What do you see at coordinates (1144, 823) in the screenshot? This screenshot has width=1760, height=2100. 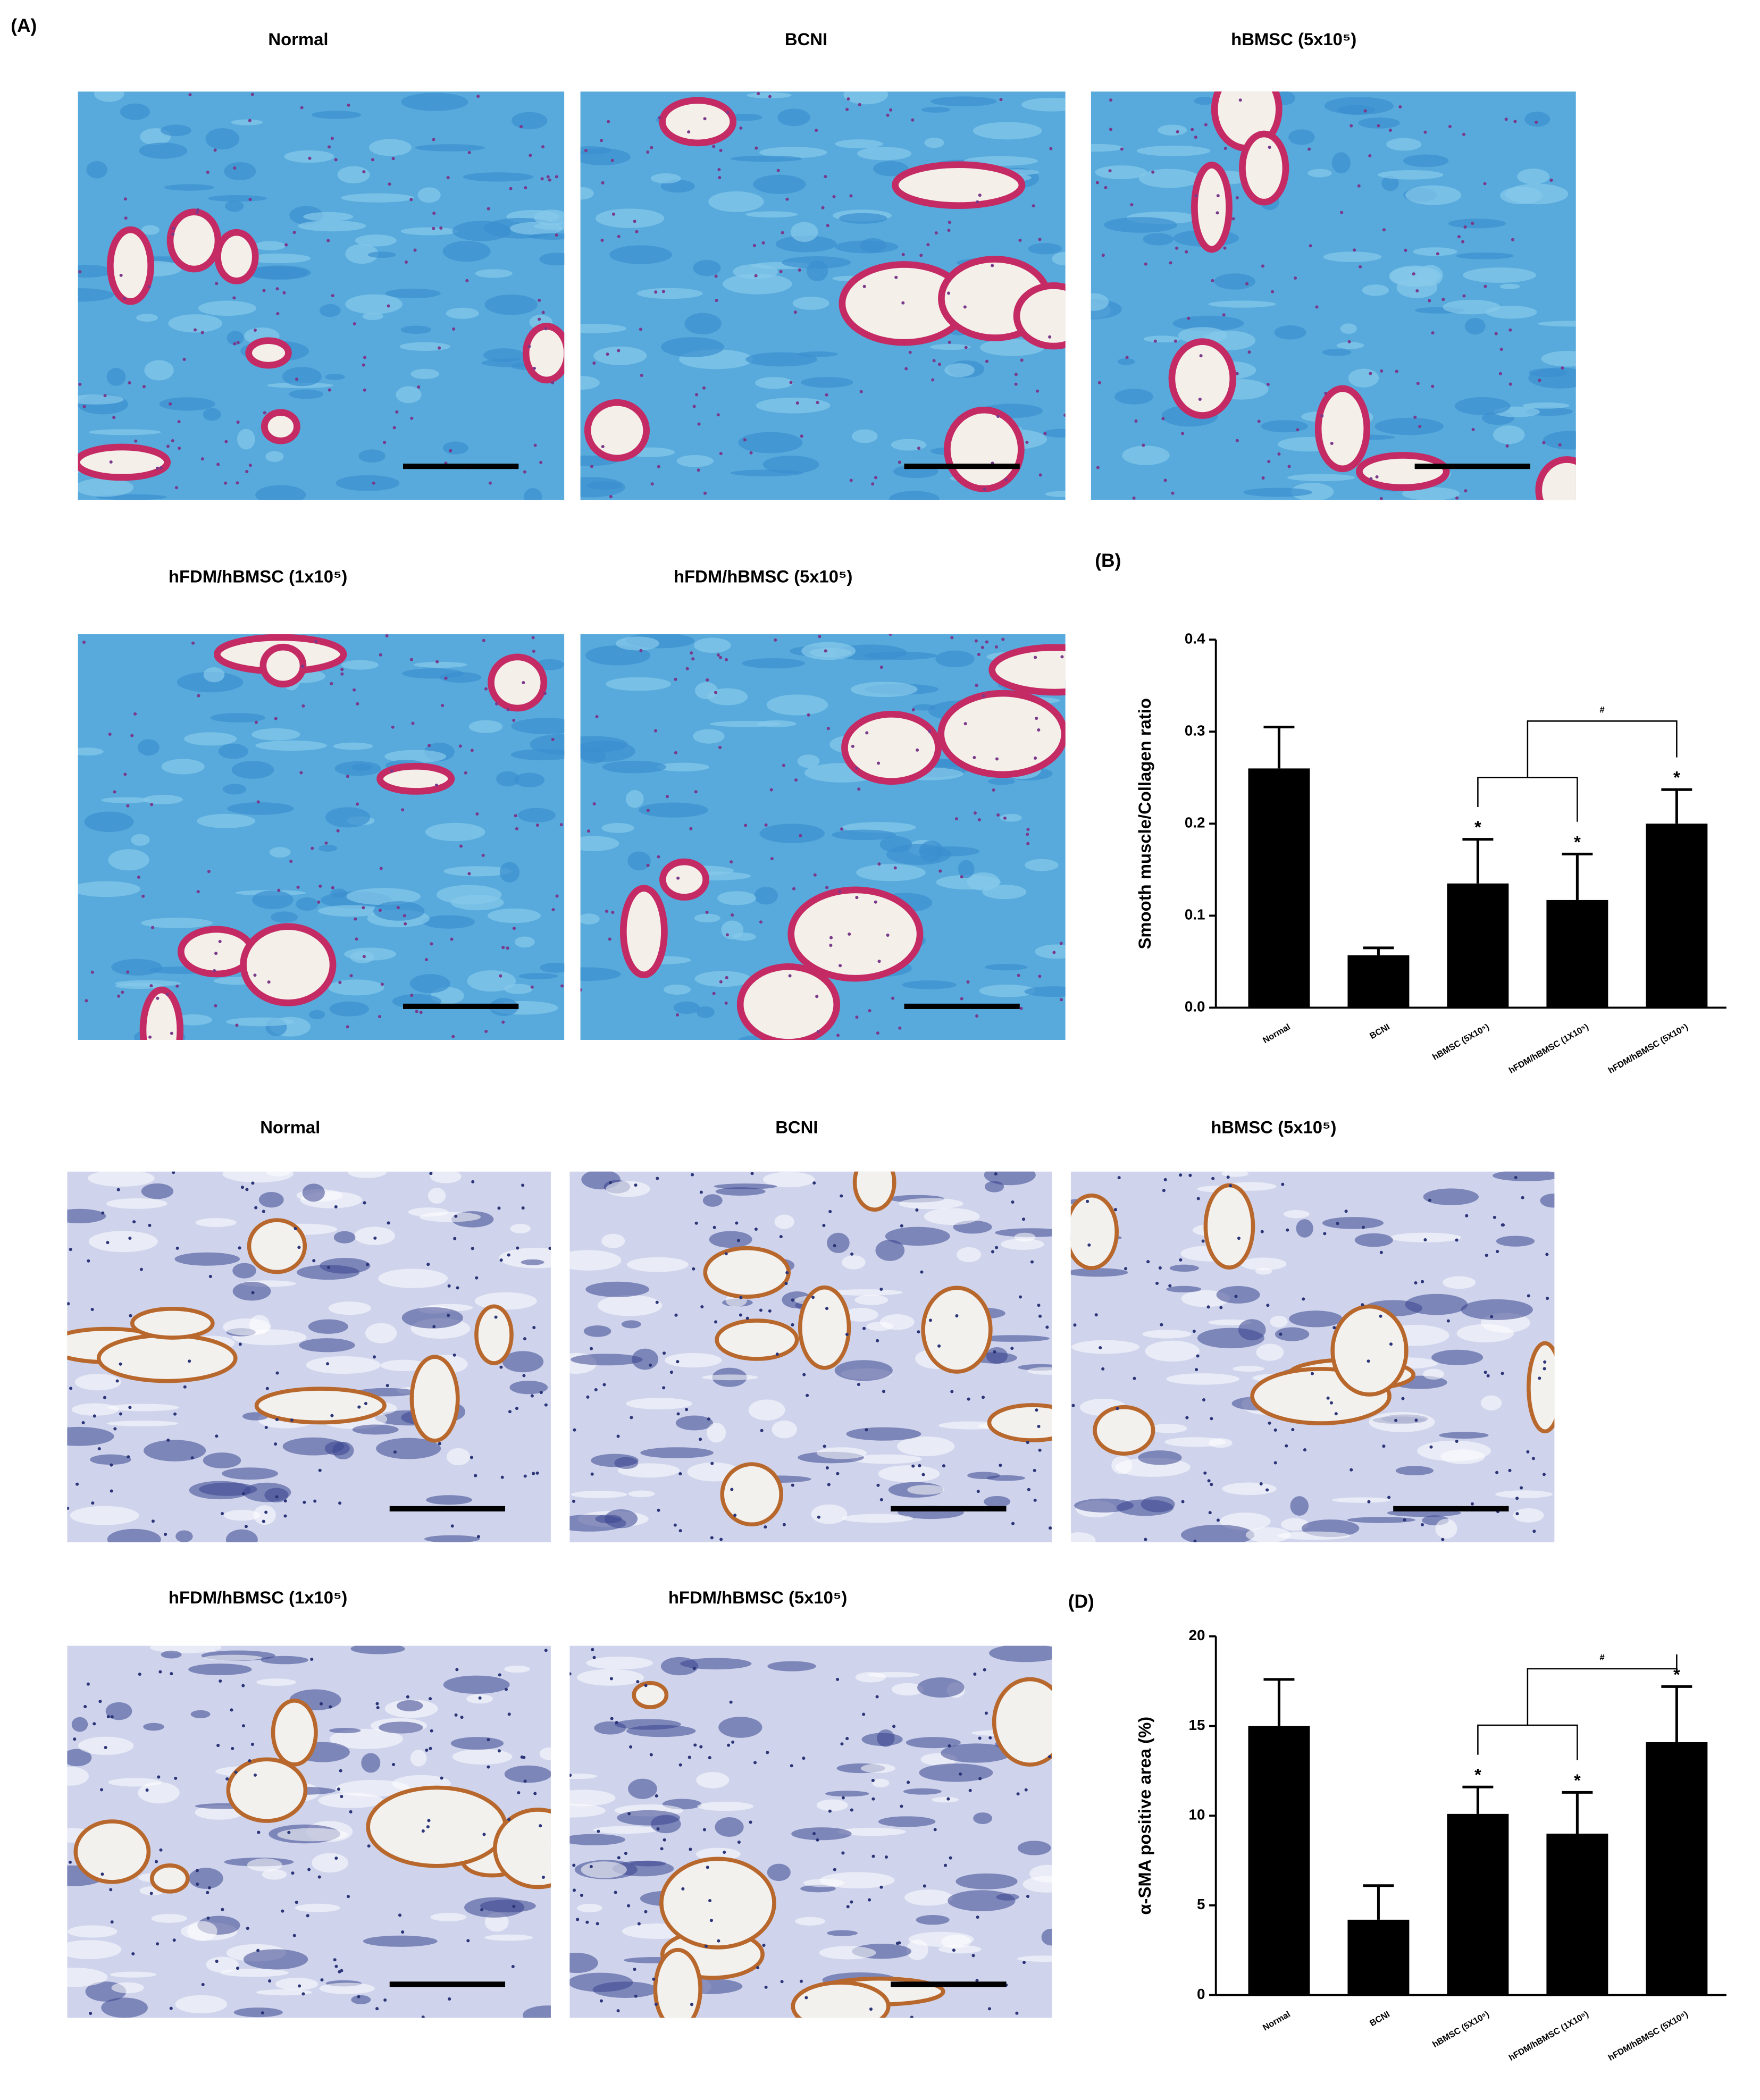 I see `y-axis-label: Smooth muscle/Collagen ratio` at bounding box center [1144, 823].